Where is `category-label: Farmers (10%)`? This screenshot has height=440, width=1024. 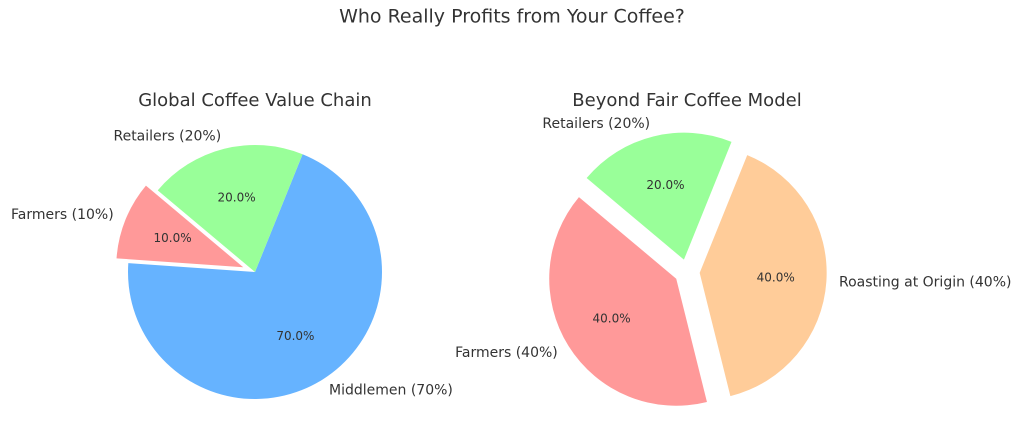 category-label: Farmers (10%) is located at coordinates (62, 215).